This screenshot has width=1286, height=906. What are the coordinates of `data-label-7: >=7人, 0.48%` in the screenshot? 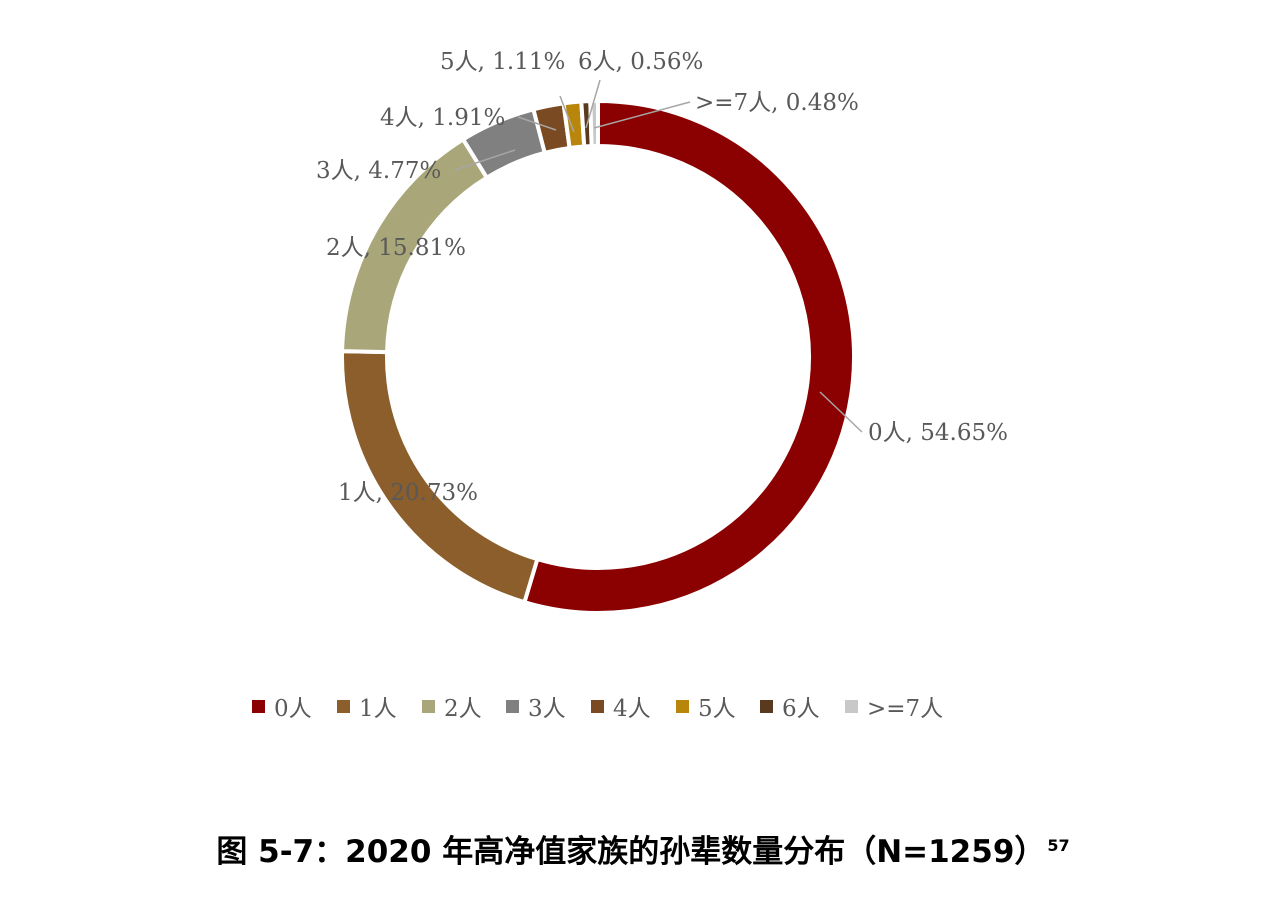 It's located at (777, 103).